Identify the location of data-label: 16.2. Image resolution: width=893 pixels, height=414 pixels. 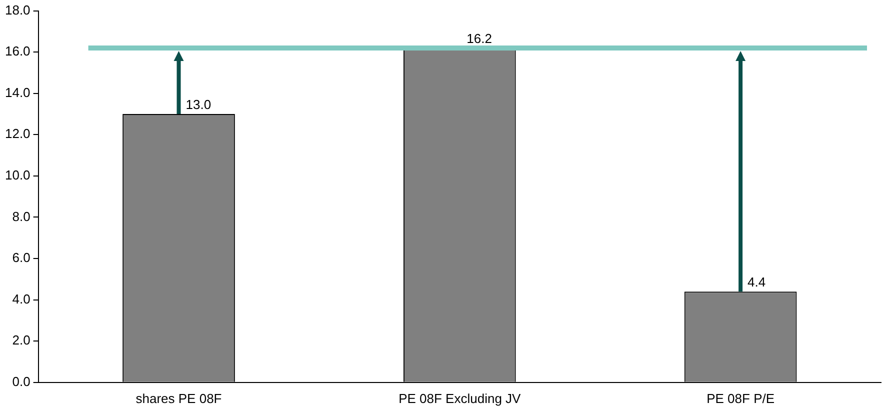
(479, 38).